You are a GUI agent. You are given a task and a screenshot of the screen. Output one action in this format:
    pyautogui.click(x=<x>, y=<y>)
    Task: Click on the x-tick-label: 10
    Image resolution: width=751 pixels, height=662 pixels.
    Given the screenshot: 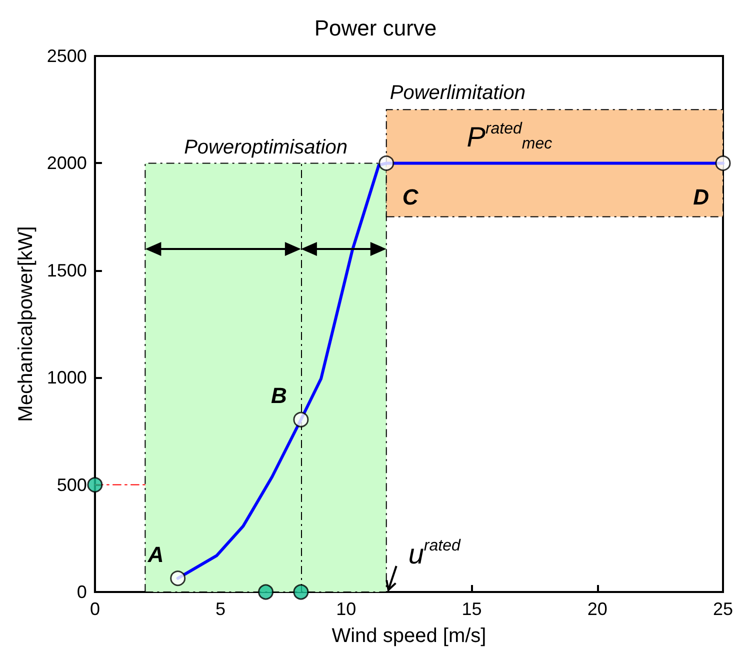 What is the action you would take?
    pyautogui.click(x=346, y=609)
    